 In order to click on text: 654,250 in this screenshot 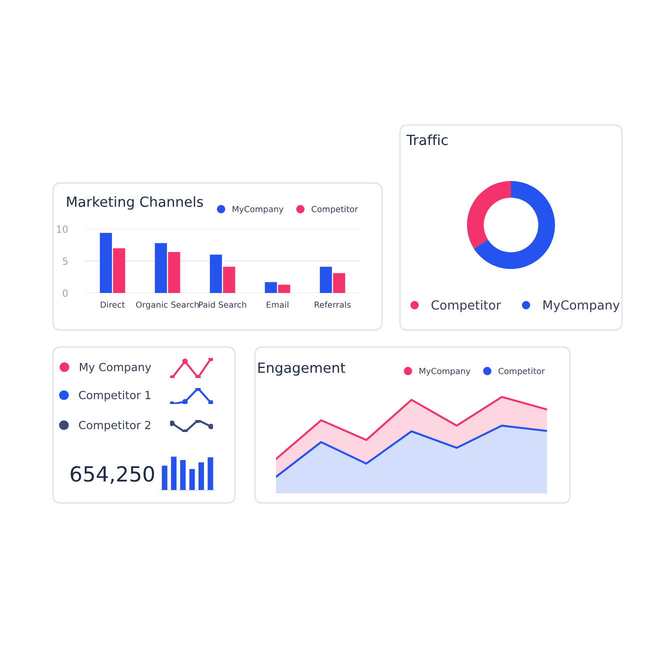, I will do `click(112, 475)`.